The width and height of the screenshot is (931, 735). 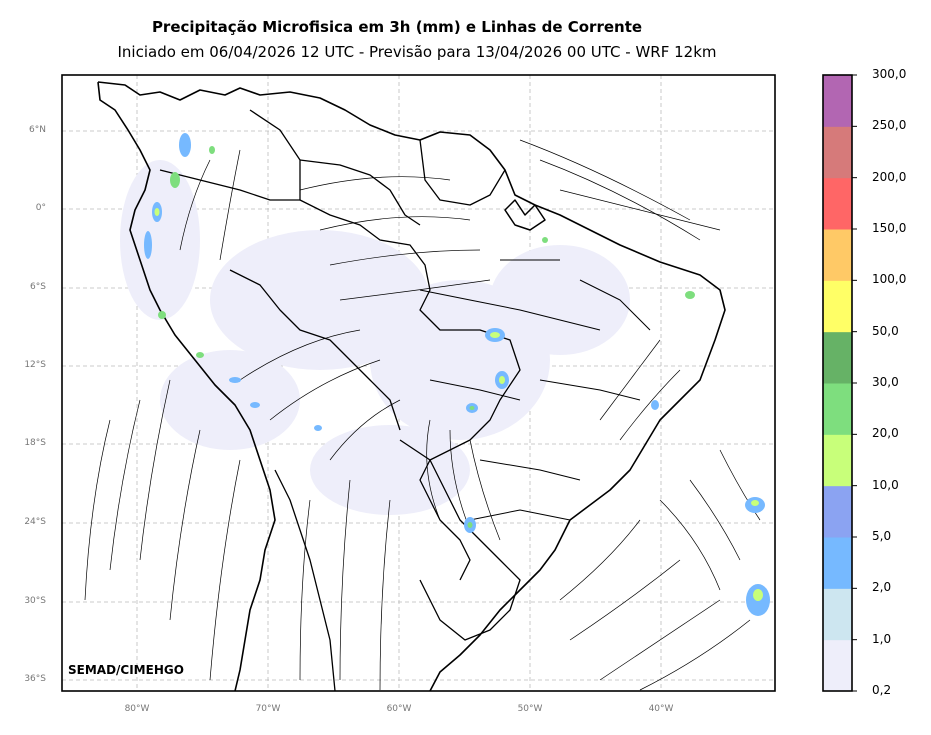 I want to click on colorbar-label: 10,0, so click(x=885, y=484).